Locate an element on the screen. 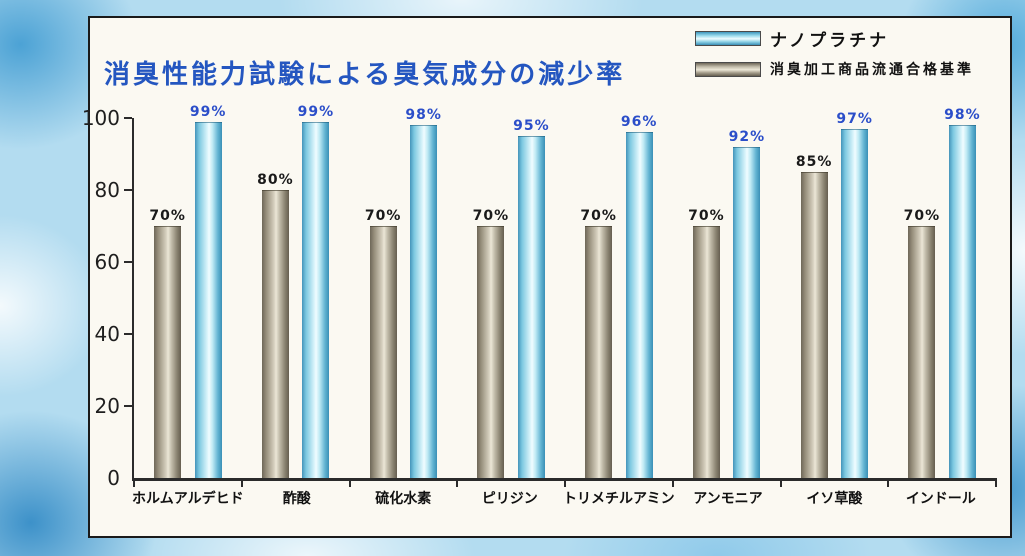  bar-group: 70% 96% is located at coordinates (618, 296).